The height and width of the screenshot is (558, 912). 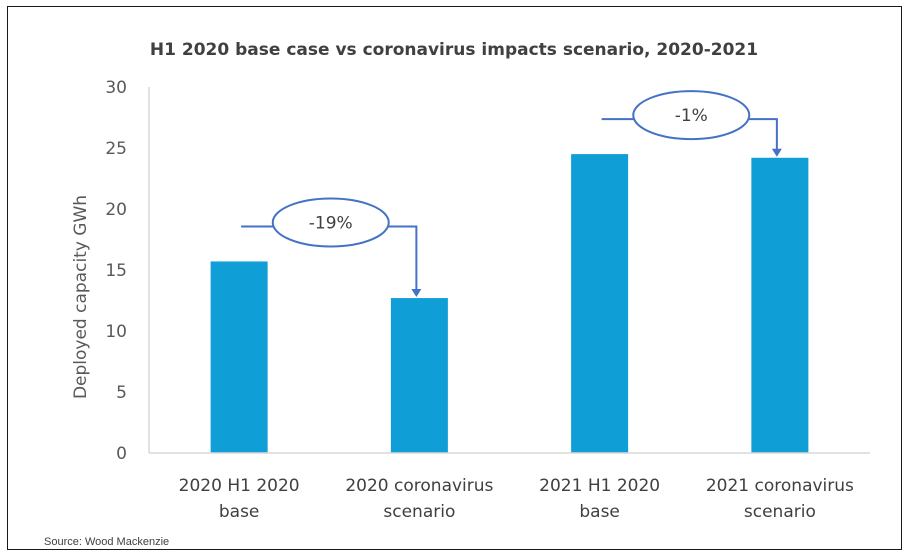 I want to click on y-tick-label: 0, so click(x=121, y=454).